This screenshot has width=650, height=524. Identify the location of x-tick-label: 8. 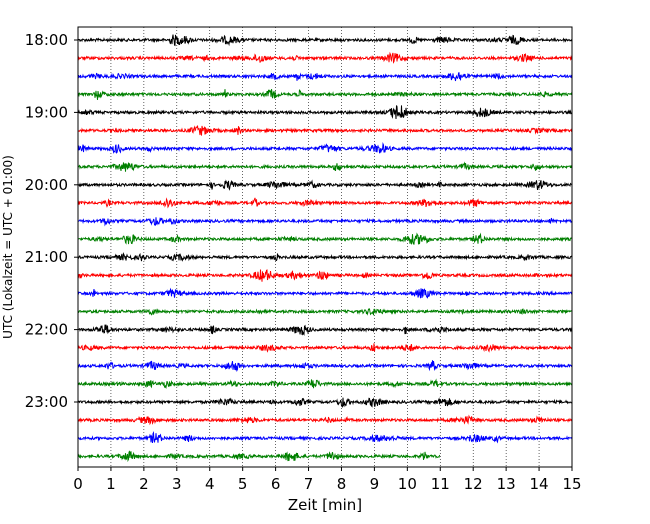
(342, 484).